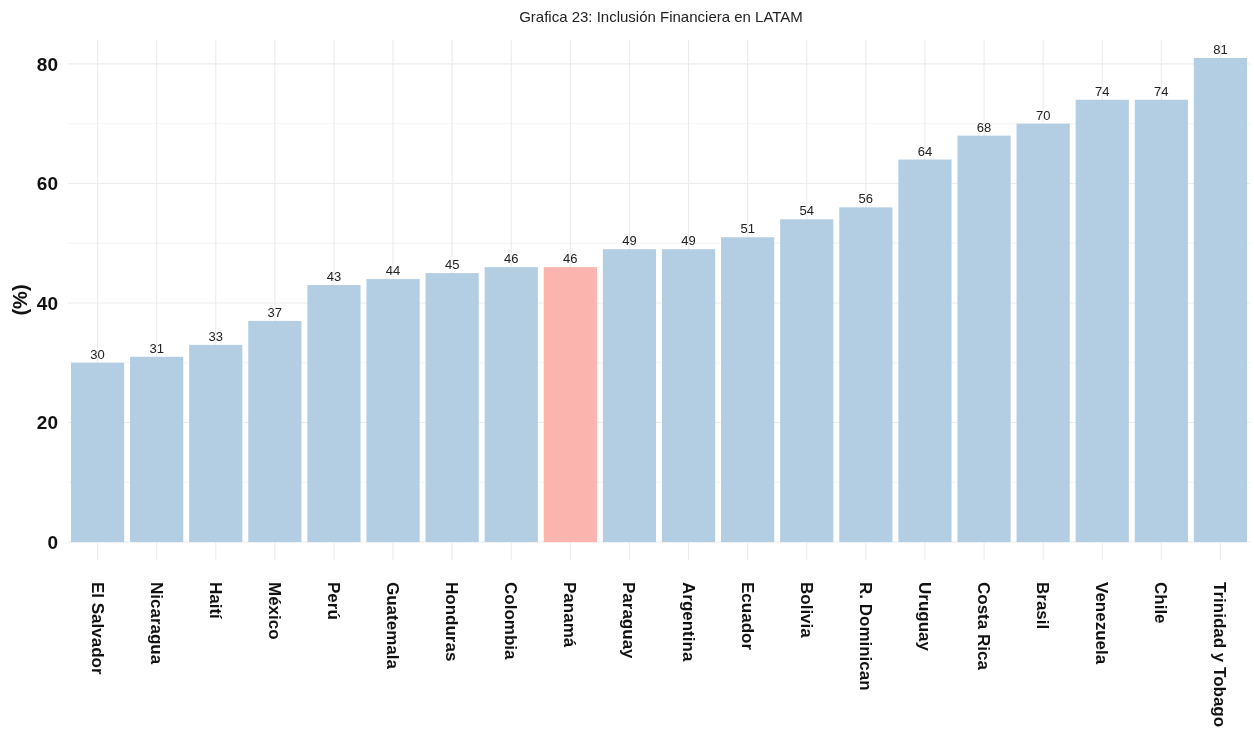  What do you see at coordinates (570, 615) in the screenshot?
I see `x-tick-label: Panamá` at bounding box center [570, 615].